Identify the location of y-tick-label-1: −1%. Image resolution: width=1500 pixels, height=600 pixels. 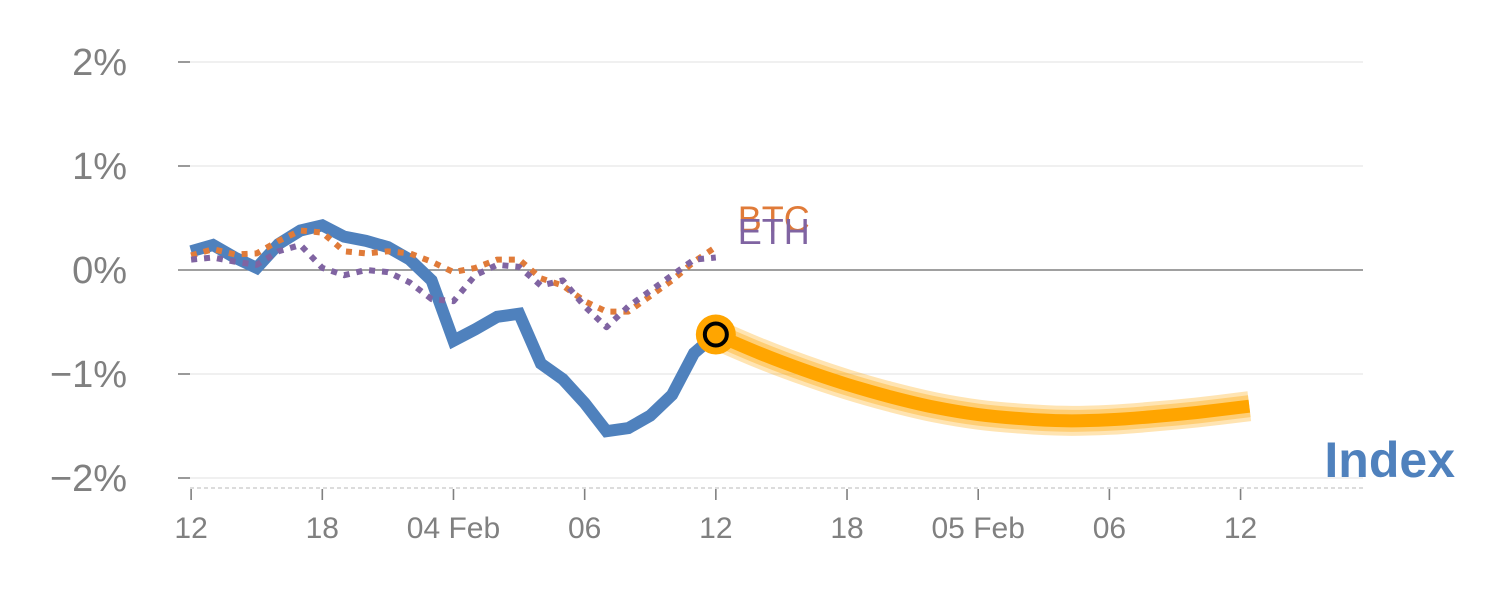
(88, 375).